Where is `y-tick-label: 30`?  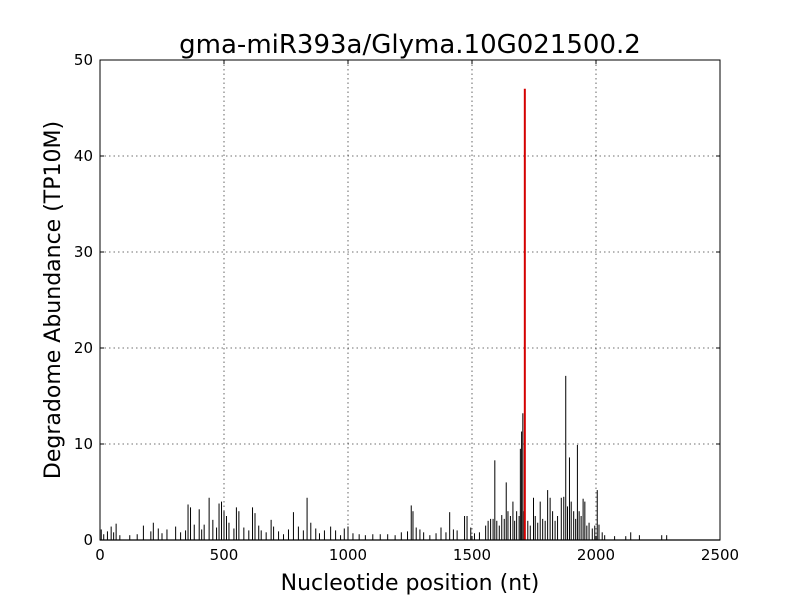
y-tick-label: 30 is located at coordinates (83, 252).